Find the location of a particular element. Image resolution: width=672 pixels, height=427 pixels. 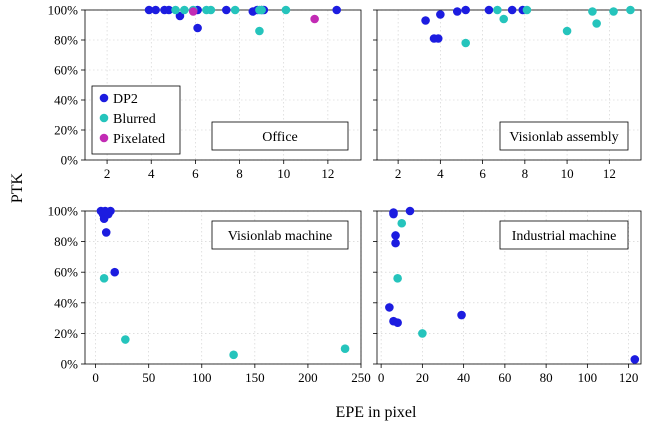

x-axis-title: EPE in pixel is located at coordinates (376, 412).